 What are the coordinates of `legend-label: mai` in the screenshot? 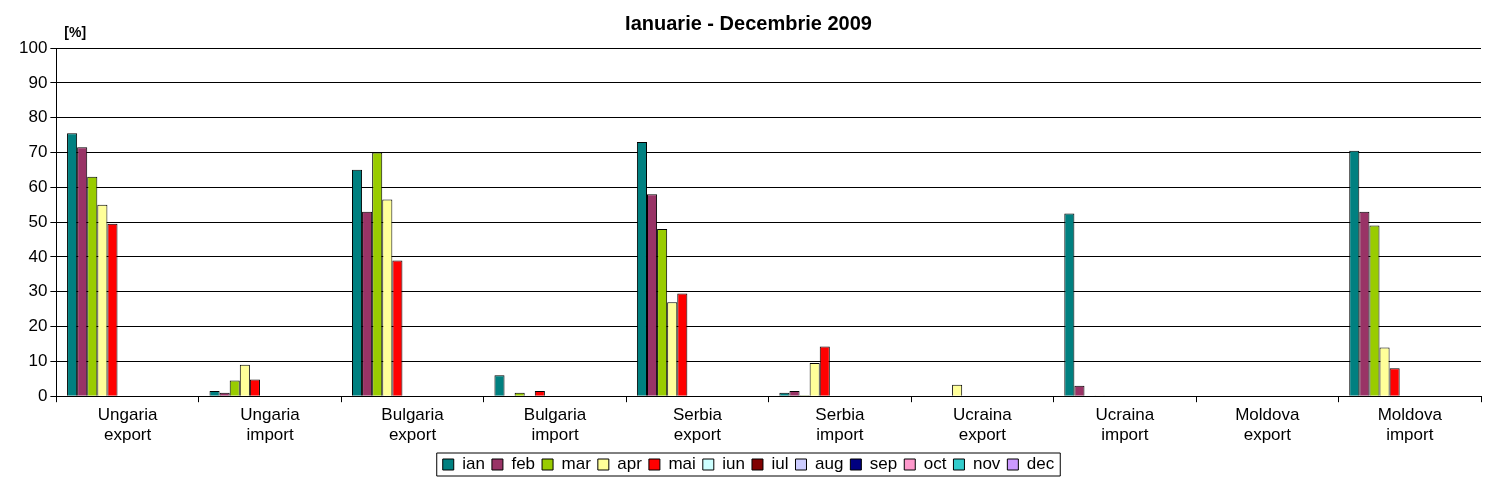 It's located at (682, 464).